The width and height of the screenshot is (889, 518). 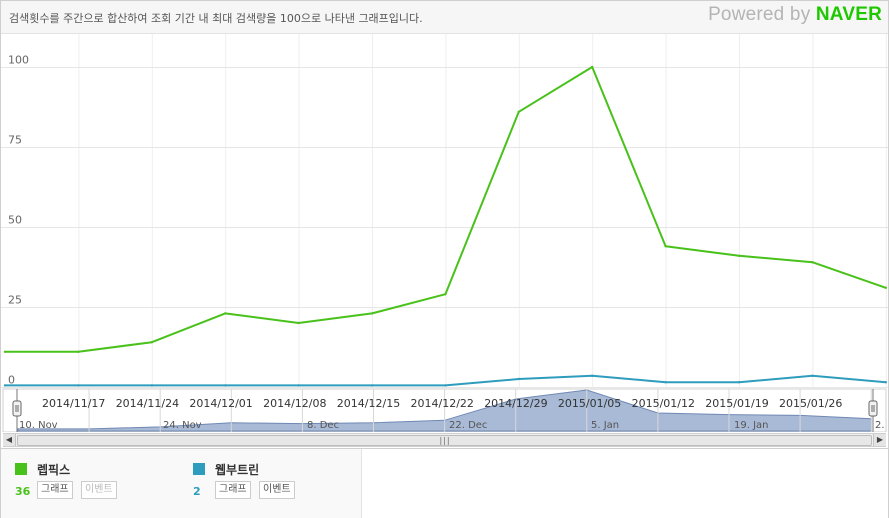 What do you see at coordinates (848, 14) in the screenshot?
I see `naver-logo-text: NAVER` at bounding box center [848, 14].